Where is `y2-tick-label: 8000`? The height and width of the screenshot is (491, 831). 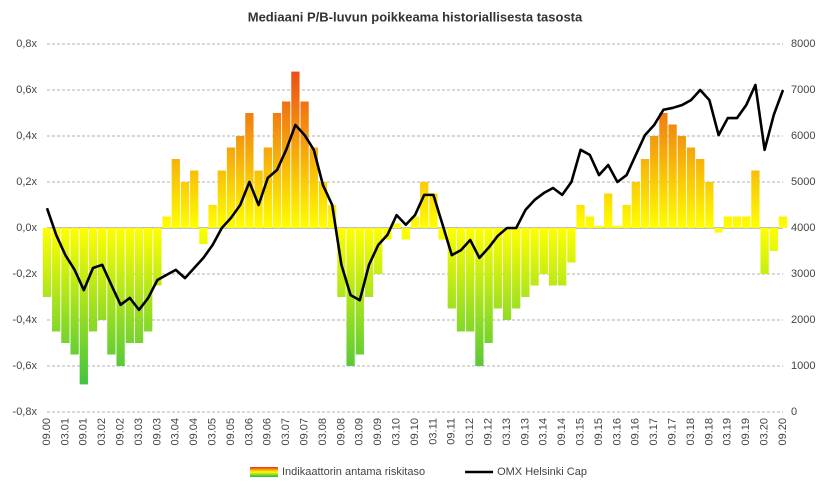 y2-tick-label: 8000 is located at coordinates (803, 44).